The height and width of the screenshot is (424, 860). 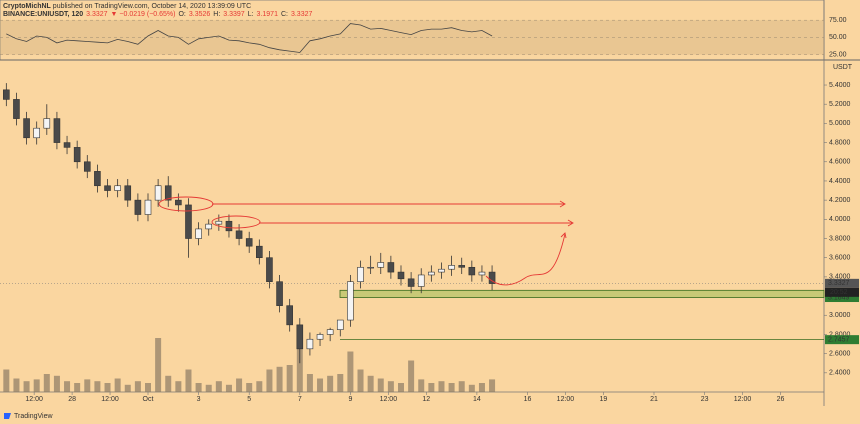 I want to click on publisher: CryptoMichNL, so click(x=27, y=6).